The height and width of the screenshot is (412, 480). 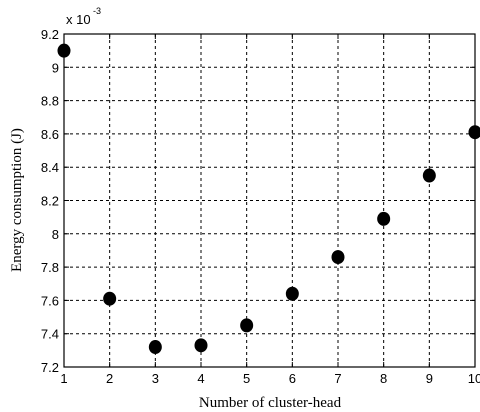 I want to click on x-tick-label: 3, so click(x=155, y=378).